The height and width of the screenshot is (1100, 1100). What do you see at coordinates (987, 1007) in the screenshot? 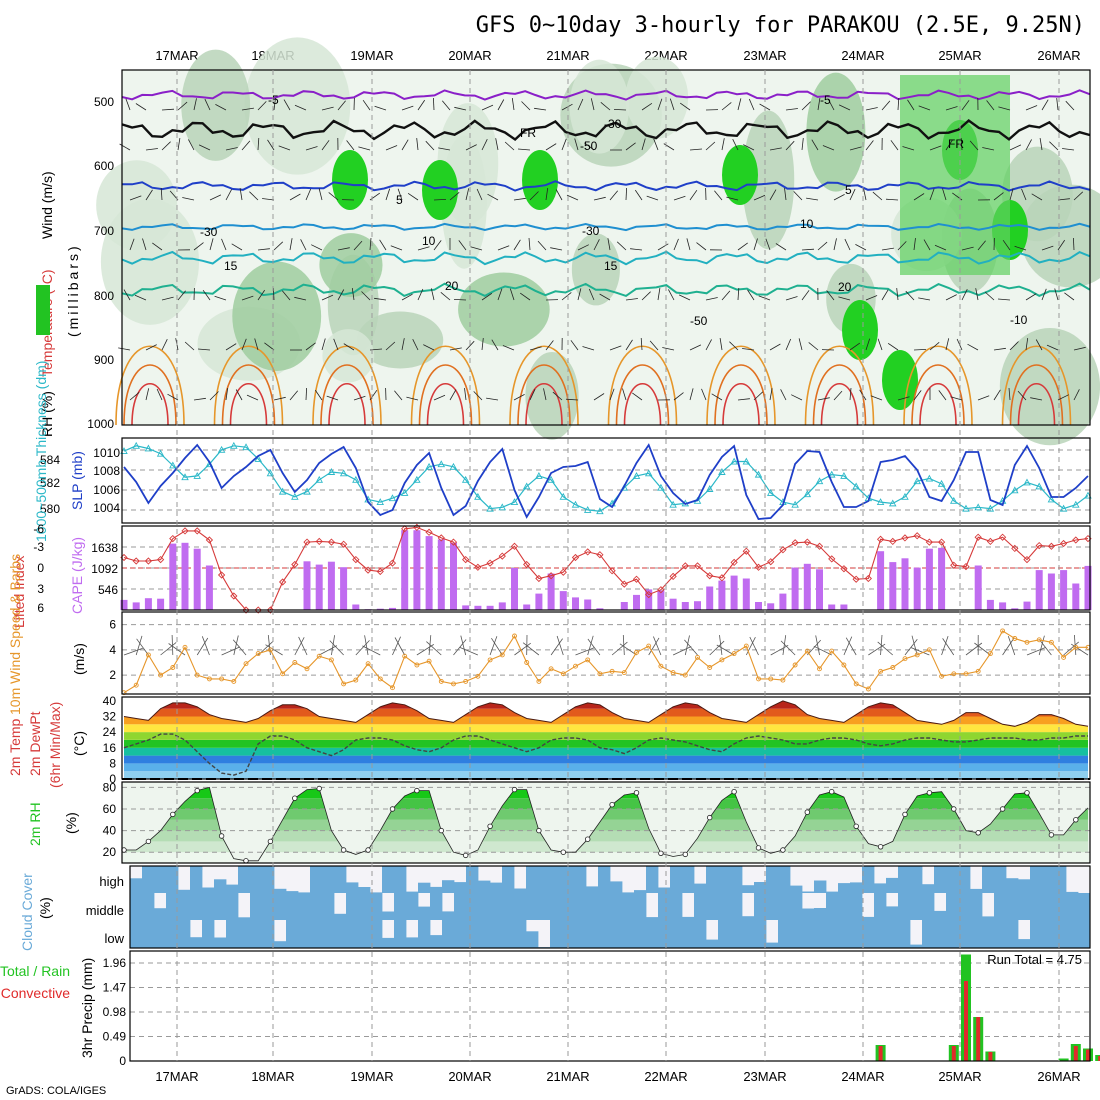
I see `precip-bars` at bounding box center [987, 1007].